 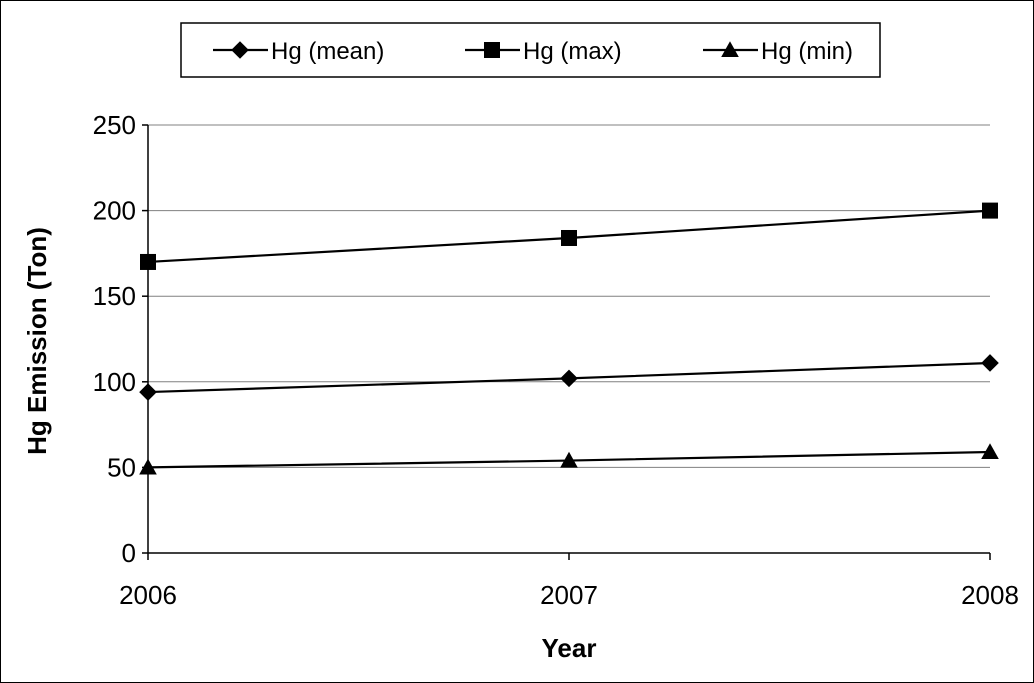 I want to click on legend-entry: Hg (min), so click(x=778, y=51).